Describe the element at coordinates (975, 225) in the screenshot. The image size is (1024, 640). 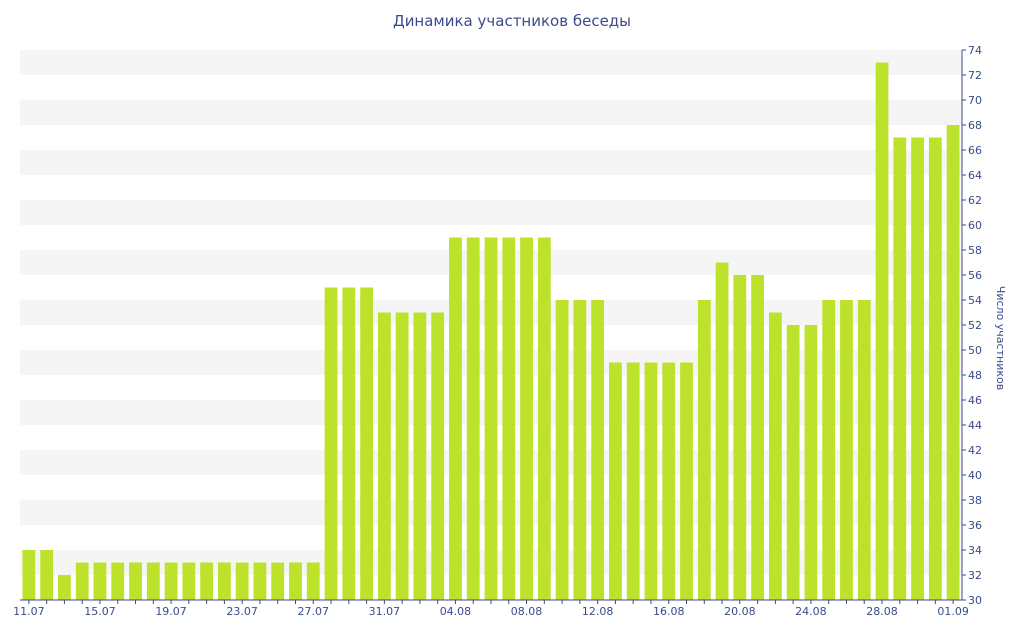
I see `y-tick-label: 60` at that location.